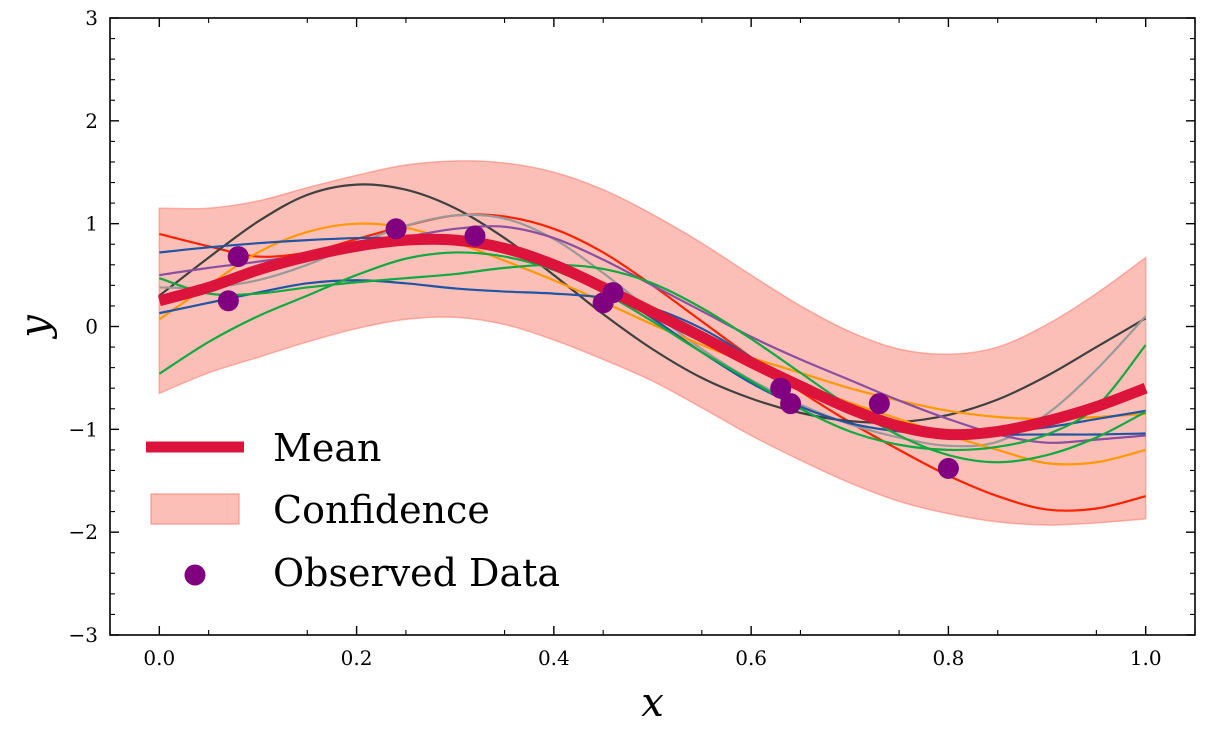 The image size is (1205, 735). What do you see at coordinates (159, 658) in the screenshot?
I see `x-tick-label: 0.0` at bounding box center [159, 658].